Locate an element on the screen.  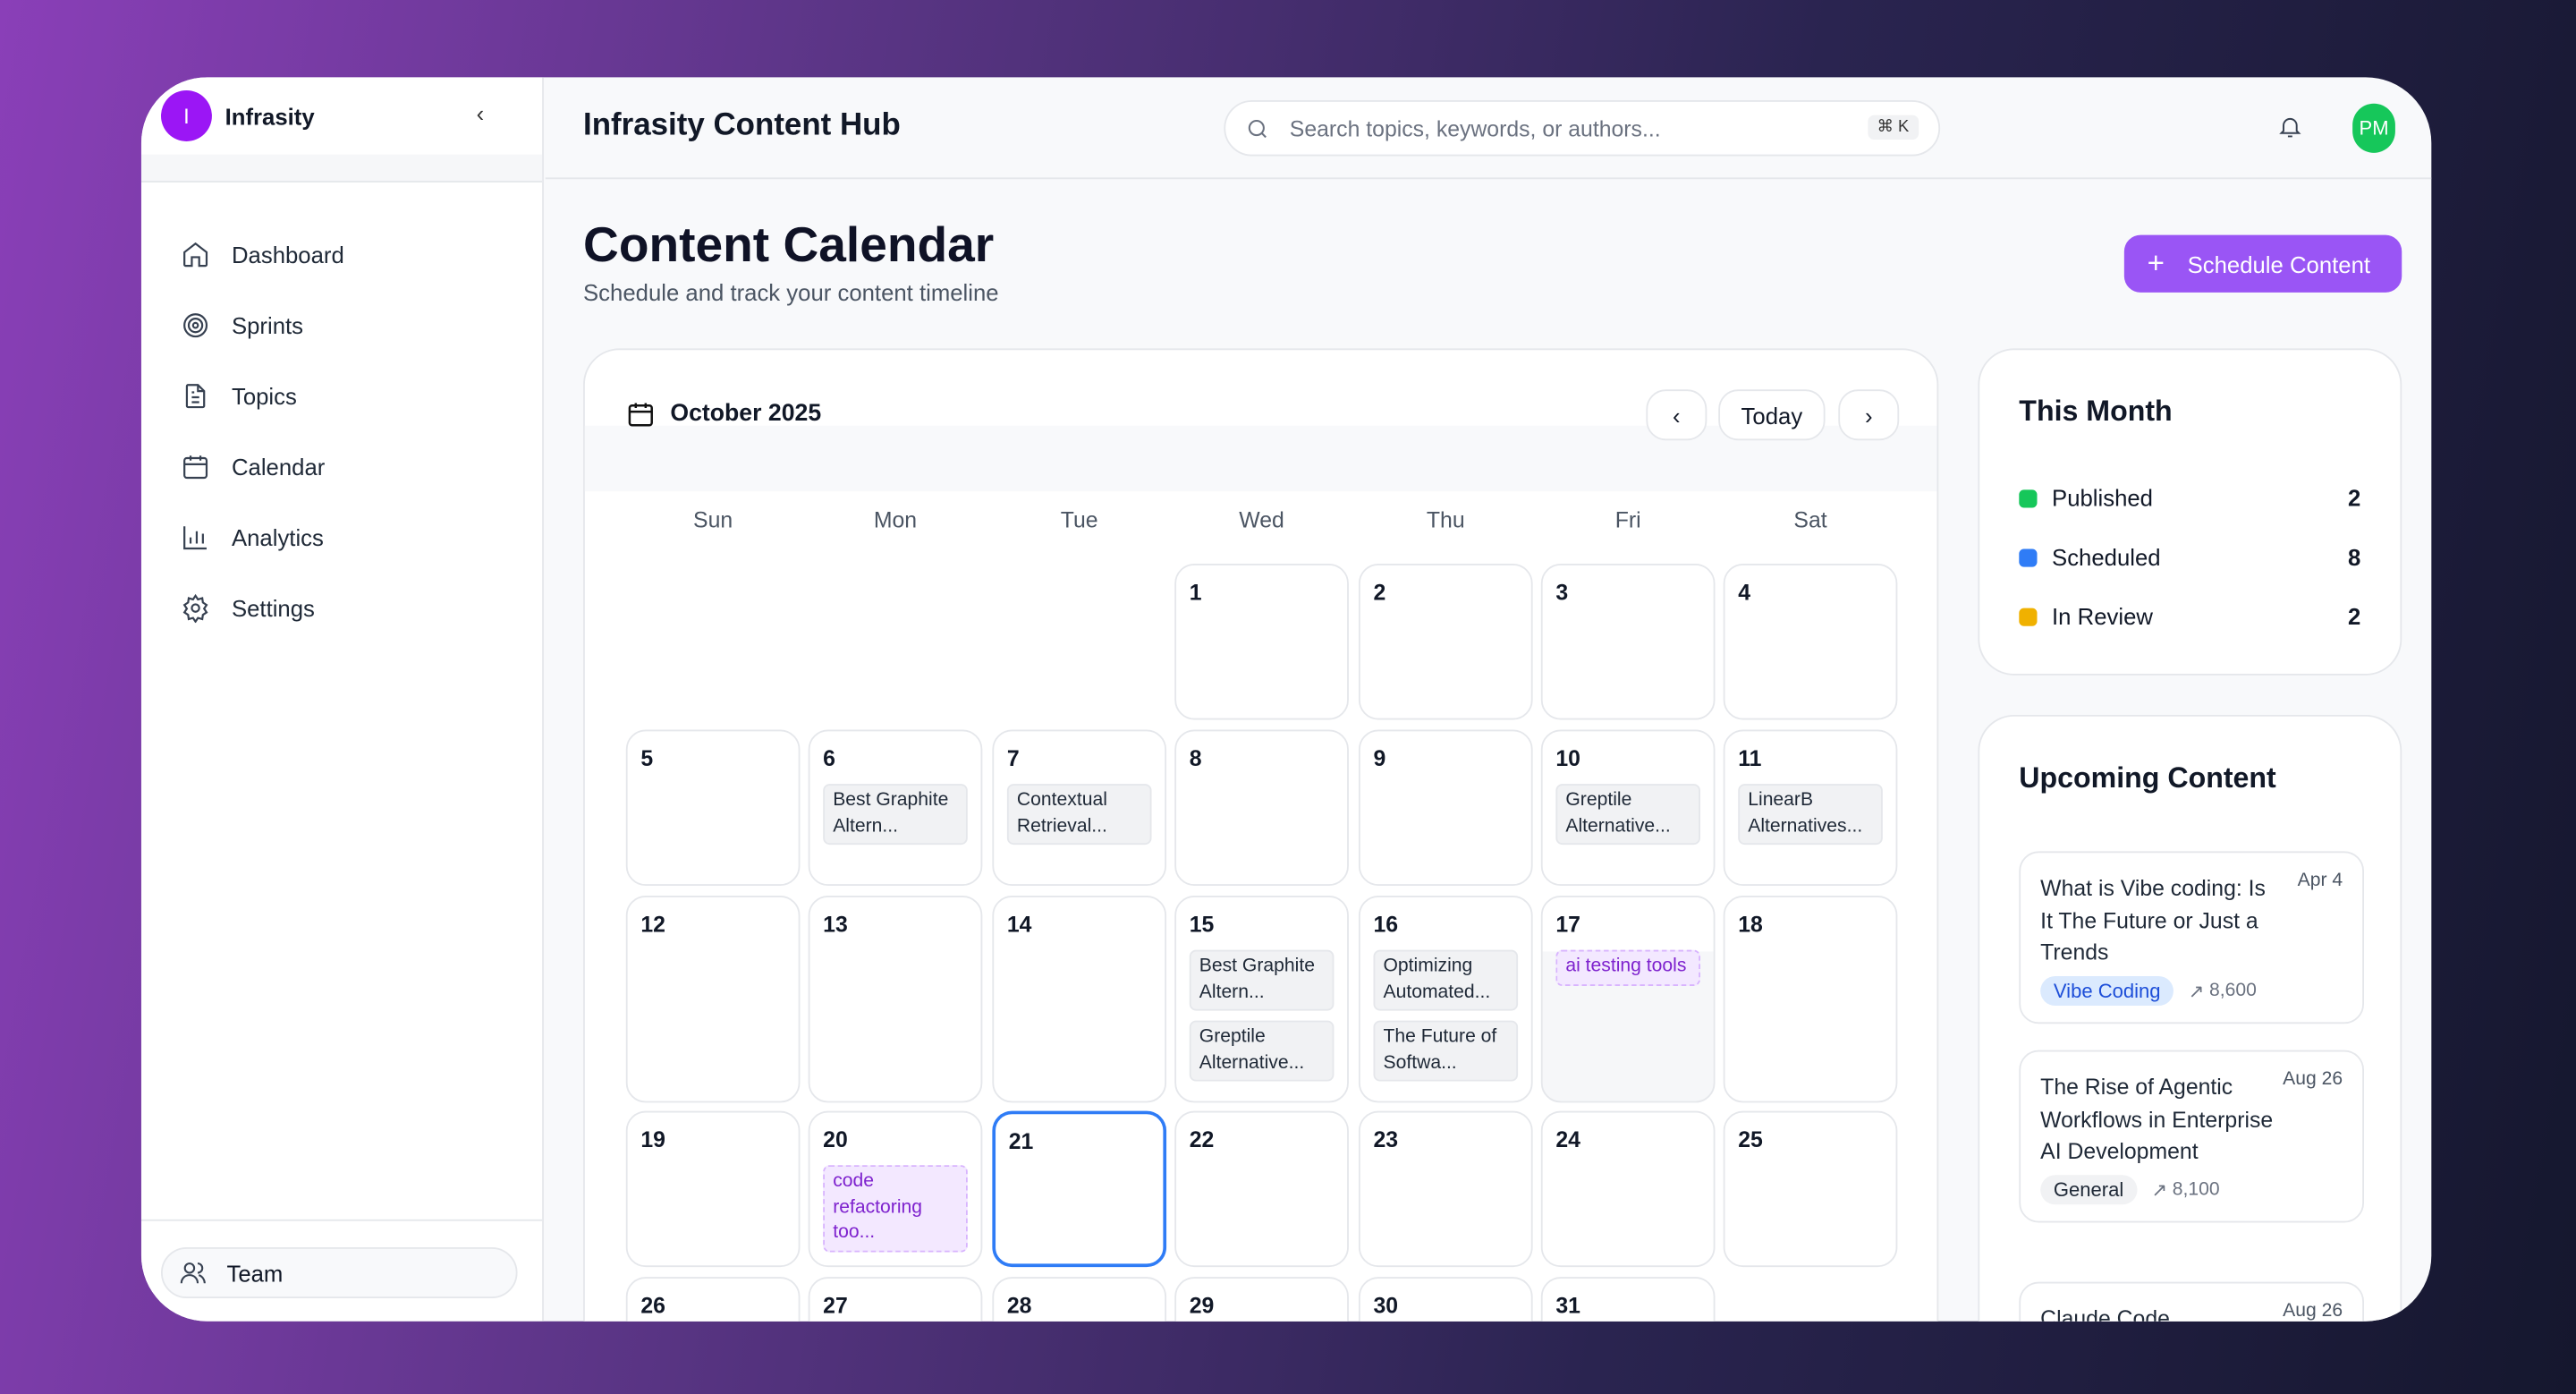
calendar-day-cell: 24 is located at coordinates (1628, 1189).